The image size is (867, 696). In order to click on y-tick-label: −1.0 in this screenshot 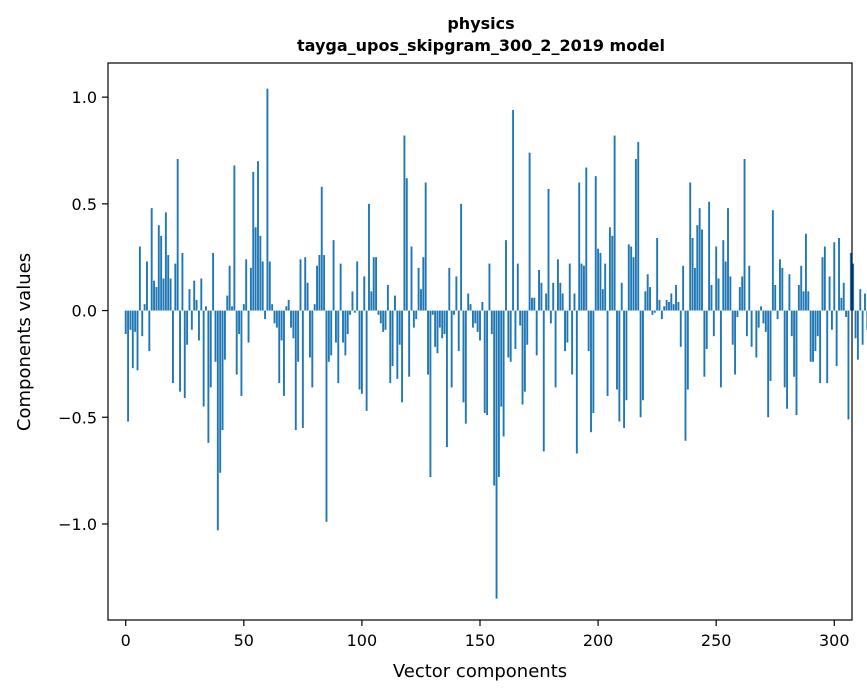, I will do `click(77, 524)`.